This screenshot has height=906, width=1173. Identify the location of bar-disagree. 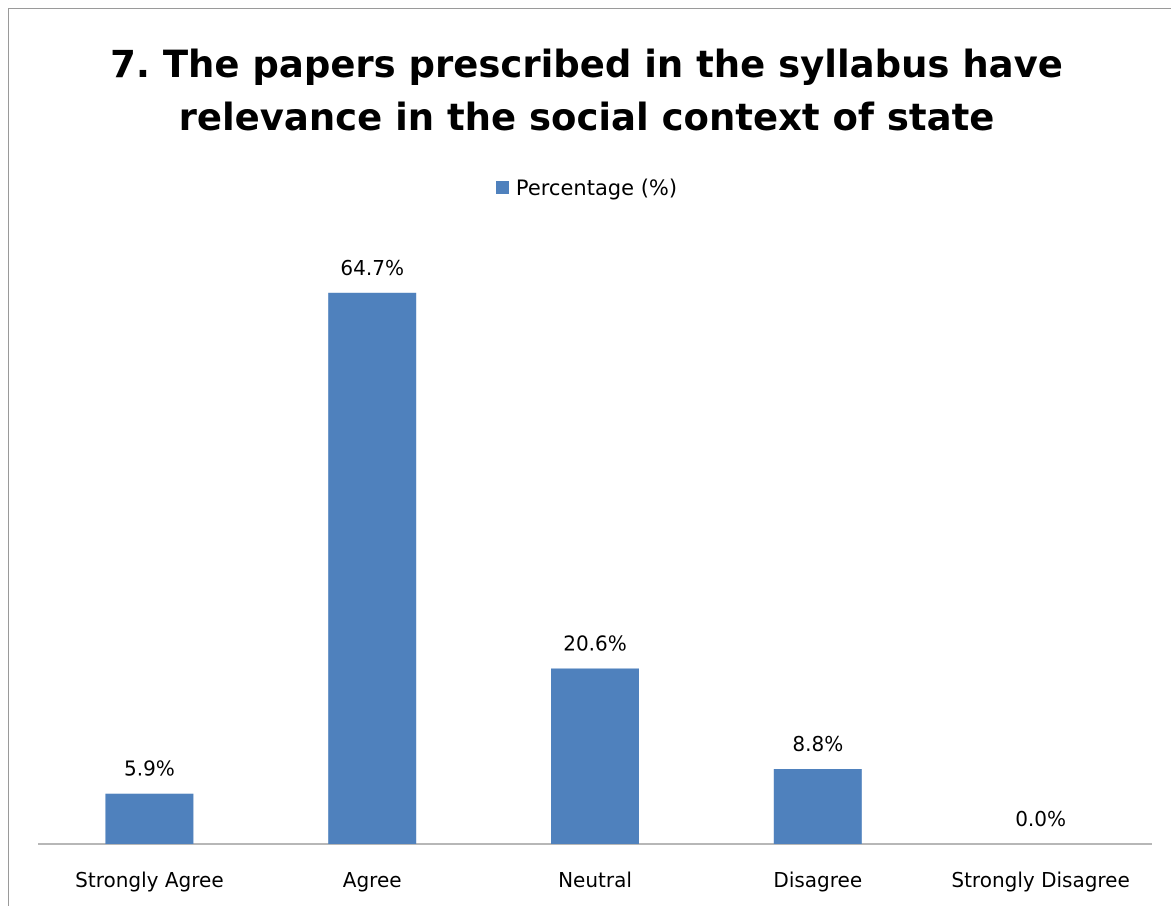
(817, 806).